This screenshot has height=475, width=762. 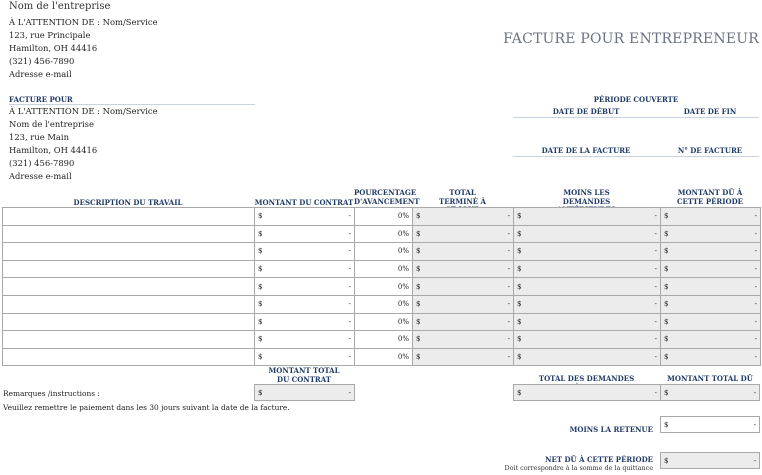 I want to click on net-due-field: $ -, so click(x=710, y=460).